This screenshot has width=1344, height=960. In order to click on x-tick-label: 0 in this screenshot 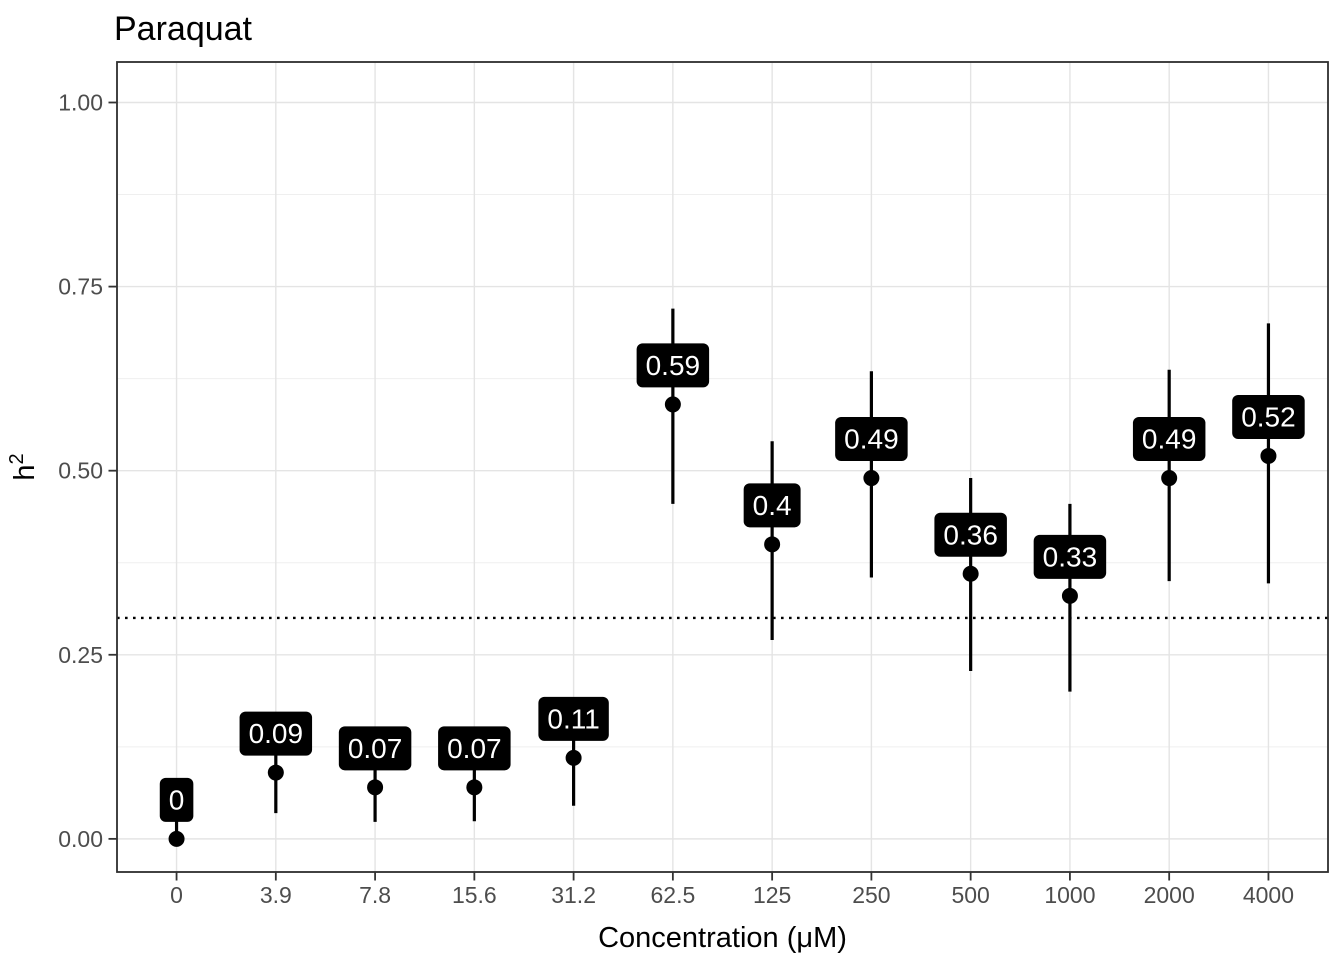, I will do `click(176, 895)`.